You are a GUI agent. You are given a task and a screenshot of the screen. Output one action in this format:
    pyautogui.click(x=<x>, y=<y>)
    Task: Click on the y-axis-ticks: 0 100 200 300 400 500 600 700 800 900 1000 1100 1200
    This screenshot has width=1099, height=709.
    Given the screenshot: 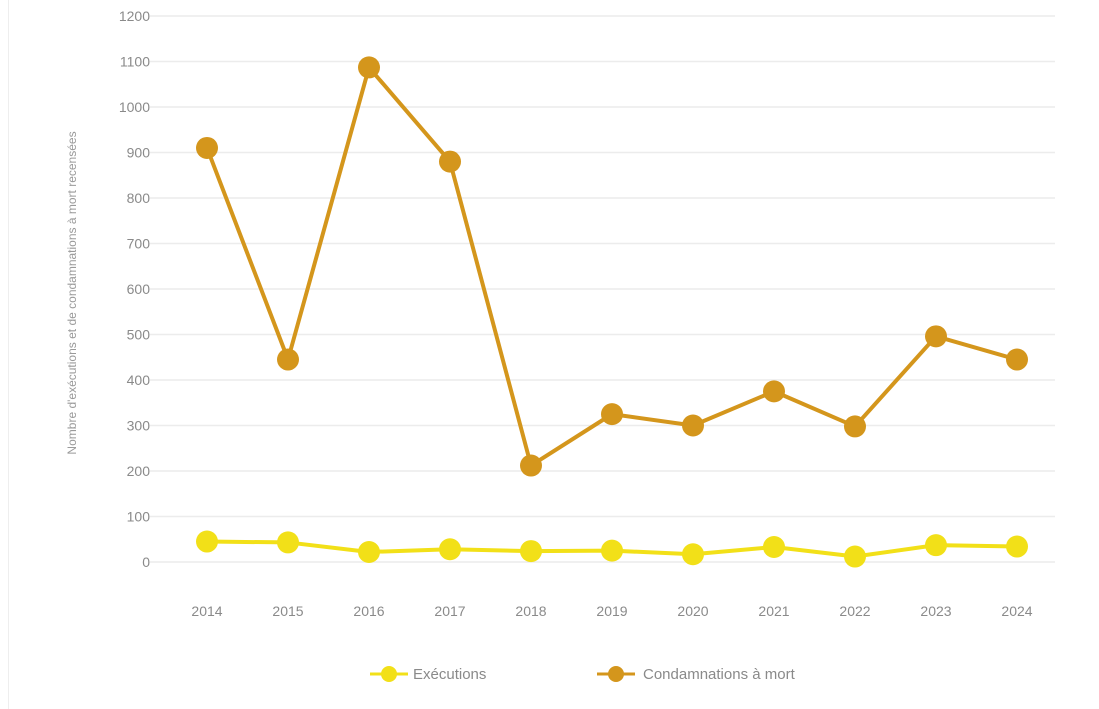 What is the action you would take?
    pyautogui.click(x=134, y=289)
    